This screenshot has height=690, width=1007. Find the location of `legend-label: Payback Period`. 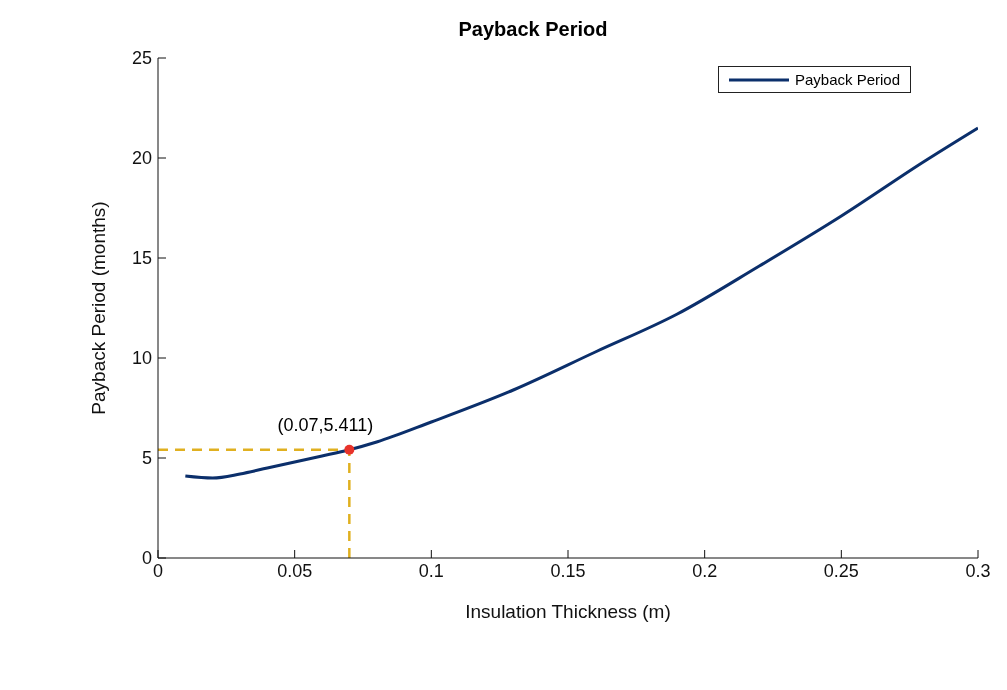

legend-label: Payback Period is located at coordinates (848, 79).